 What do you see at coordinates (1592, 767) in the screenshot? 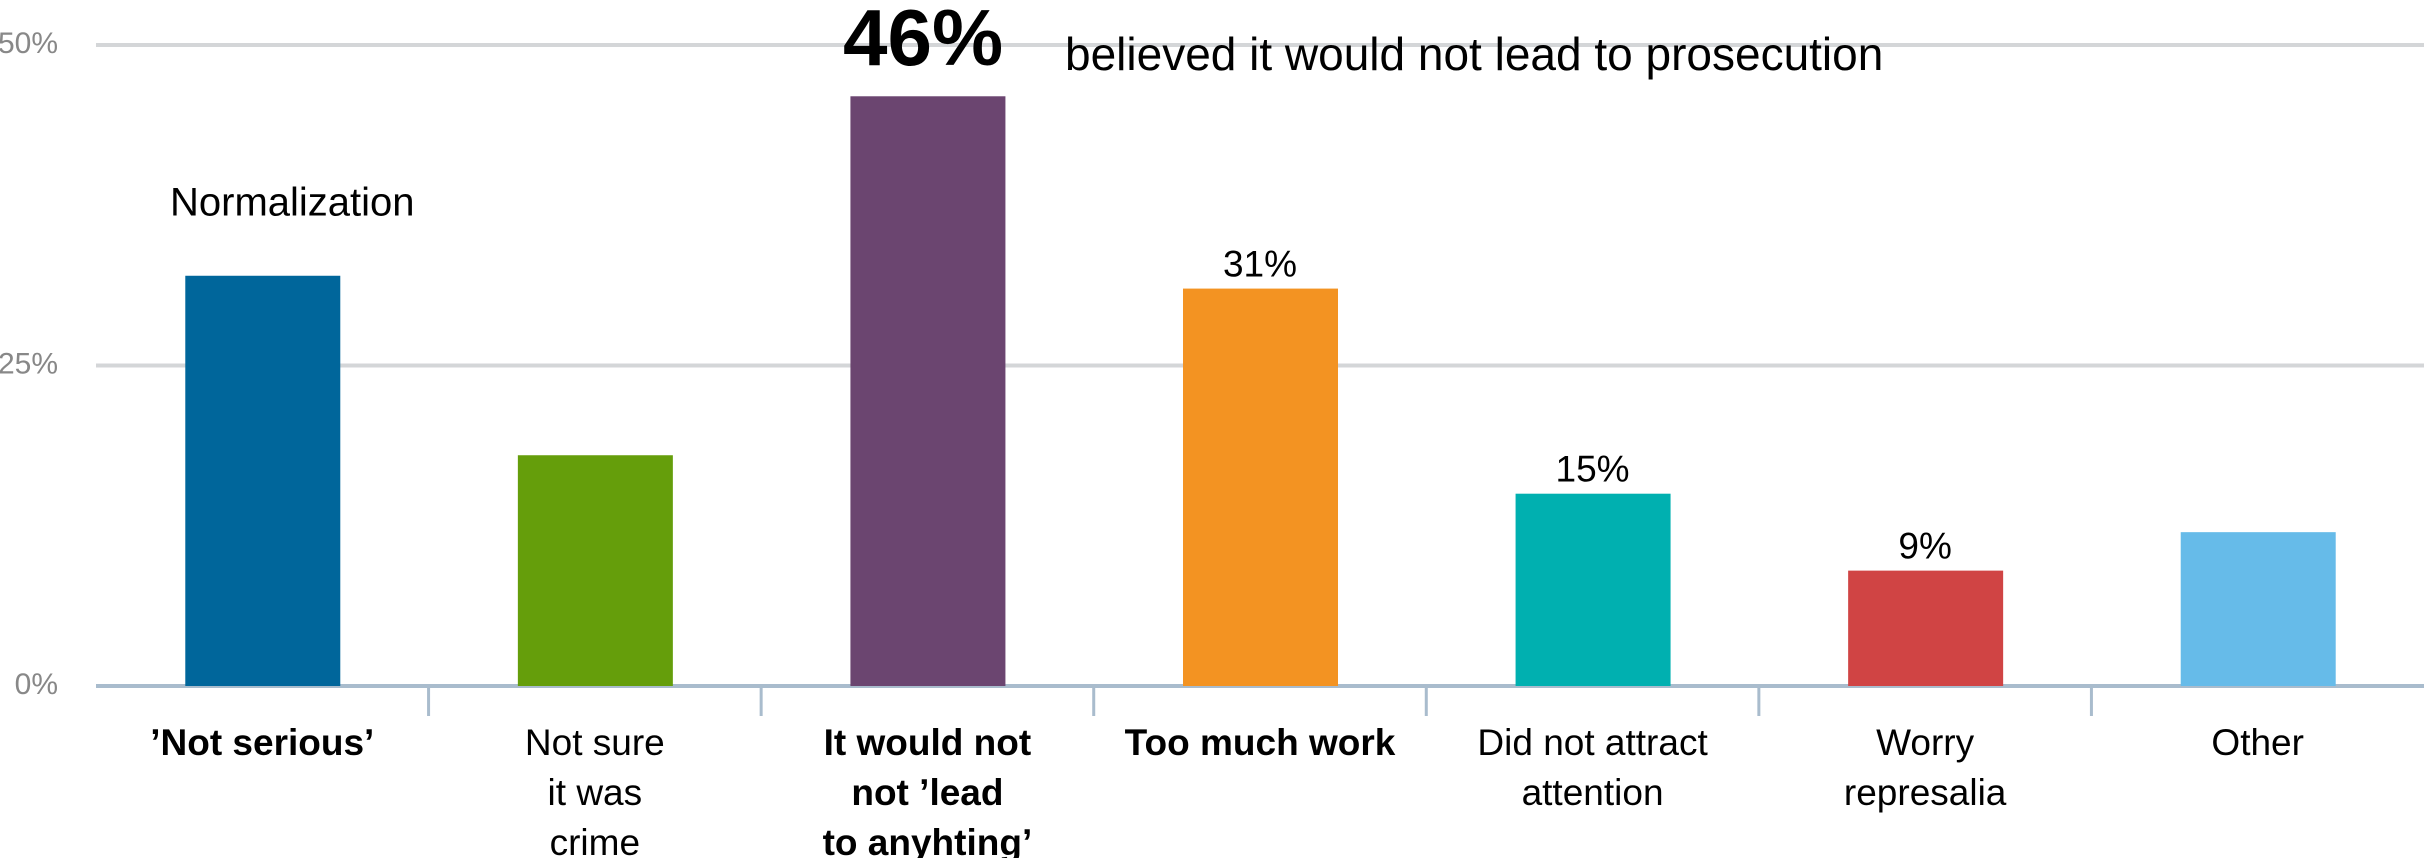
I see `x-tick-label: Did not attract attention` at bounding box center [1592, 767].